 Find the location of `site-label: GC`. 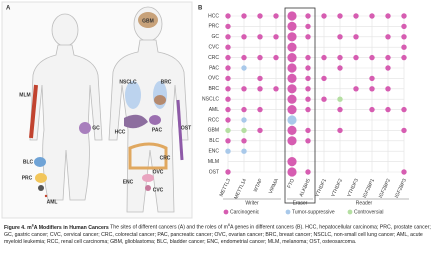

site-label: GC is located at coordinates (96, 128).